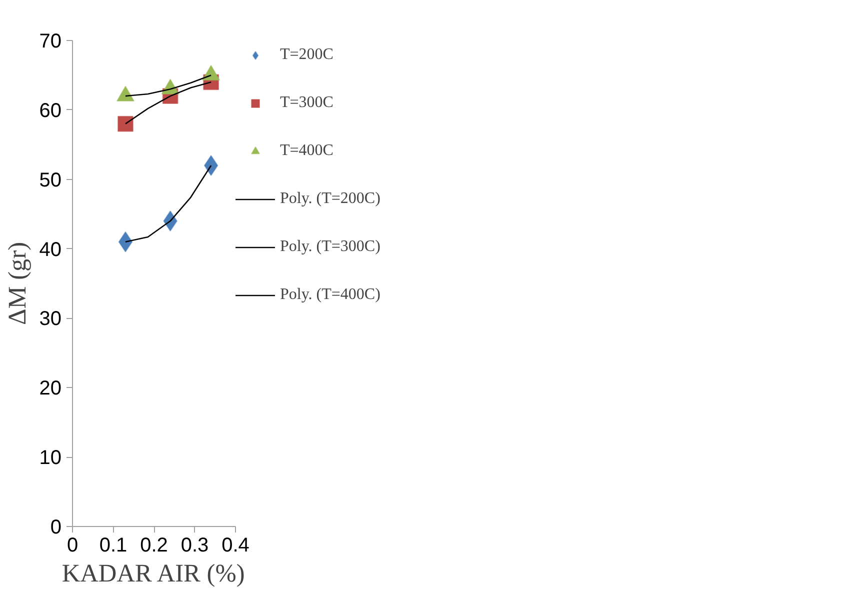  I want to click on y-tick-label: 60, so click(50, 111).